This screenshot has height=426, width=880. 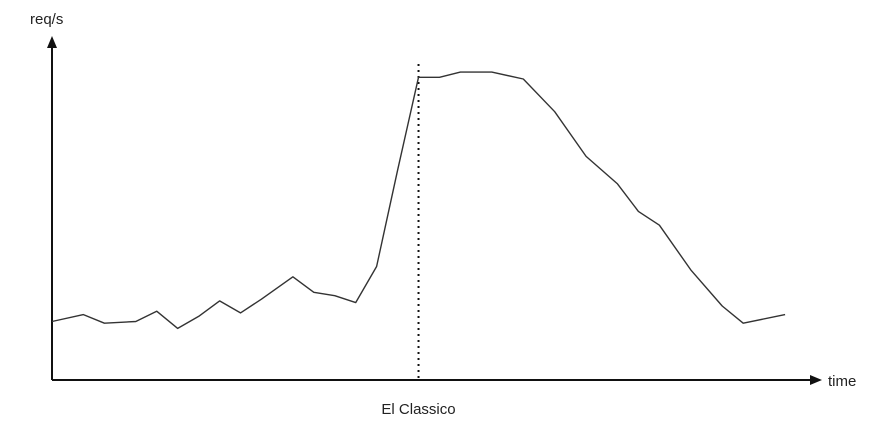 I want to click on annotation-layer: El Classico, so click(x=418, y=241).